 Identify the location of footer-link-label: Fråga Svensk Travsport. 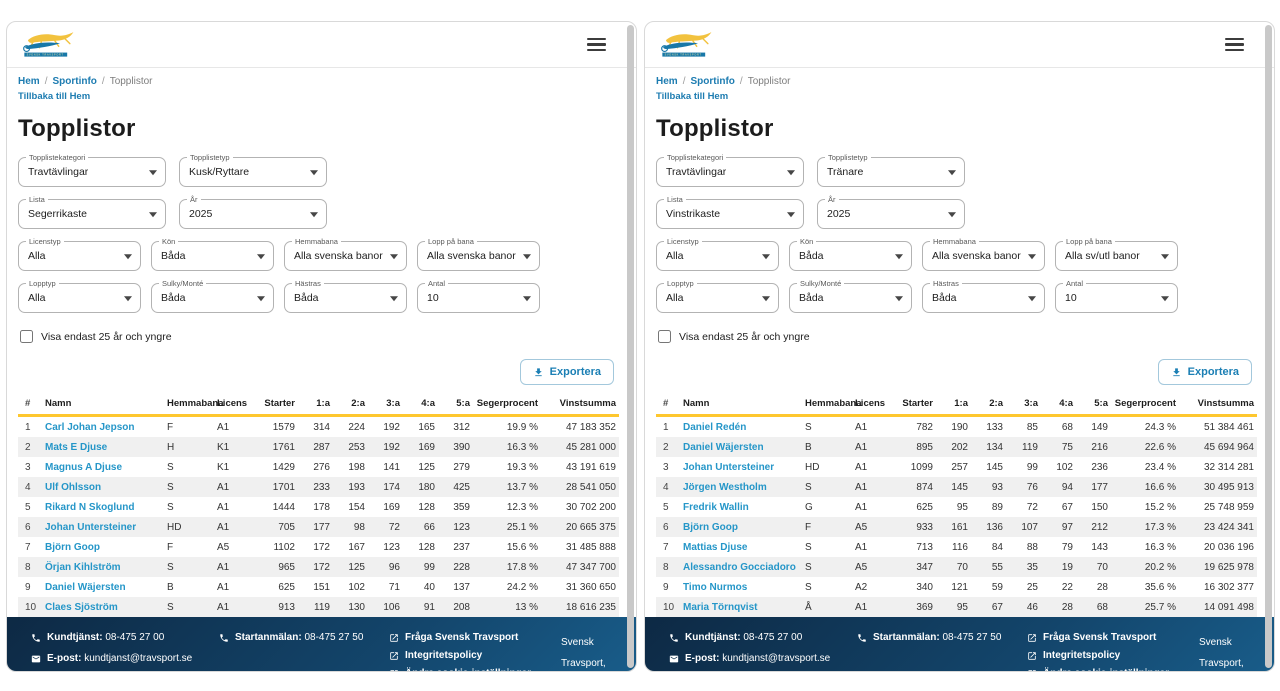
(1100, 637).